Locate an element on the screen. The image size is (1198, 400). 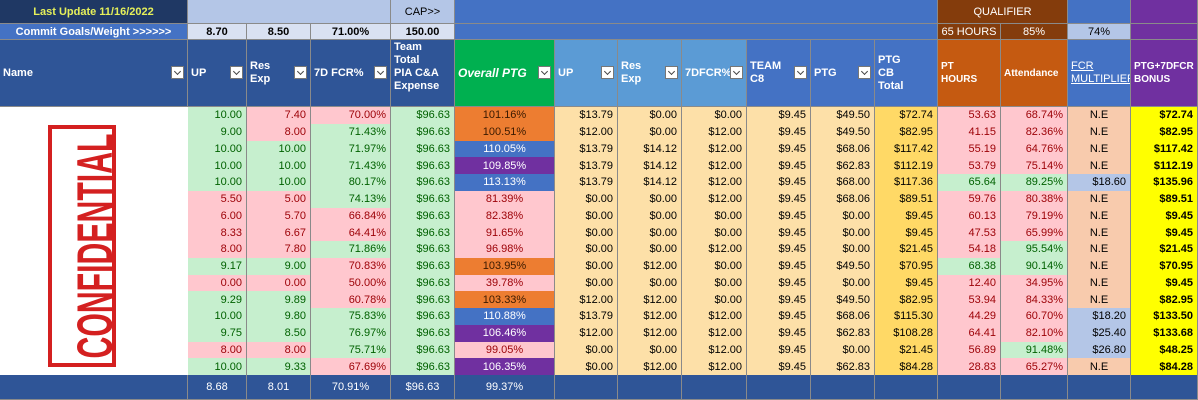
data-cell: 9.00 is located at coordinates (279, 266).